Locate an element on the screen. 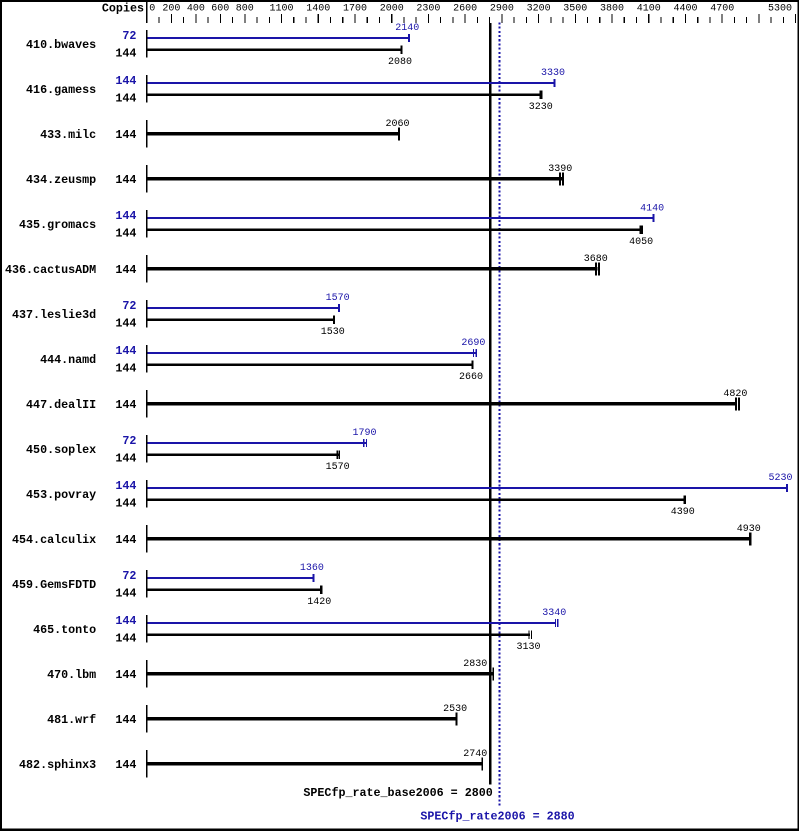  svg-text: 437.leslie3d is located at coordinates (54, 315).